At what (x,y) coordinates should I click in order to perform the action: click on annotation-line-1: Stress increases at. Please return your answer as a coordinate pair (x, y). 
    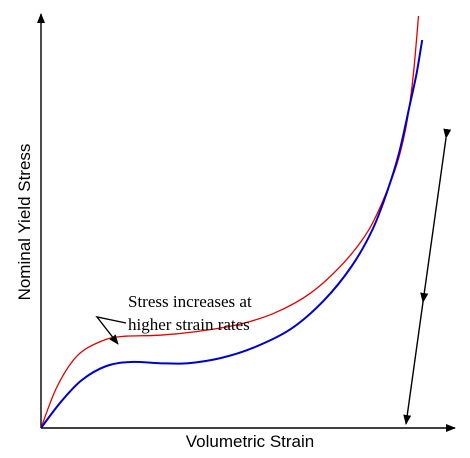
    Looking at the image, I should click on (190, 301).